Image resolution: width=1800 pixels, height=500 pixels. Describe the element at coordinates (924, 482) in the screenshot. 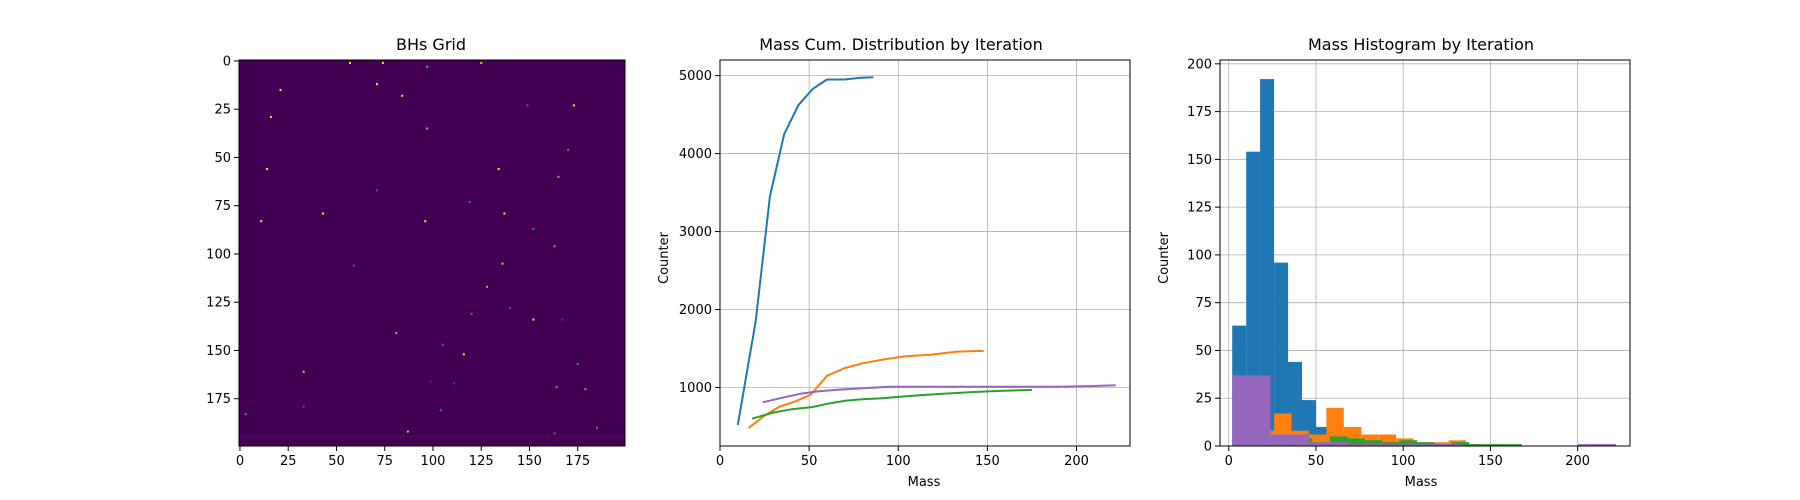

I see `mass-cum-xlabel: Mass` at that location.